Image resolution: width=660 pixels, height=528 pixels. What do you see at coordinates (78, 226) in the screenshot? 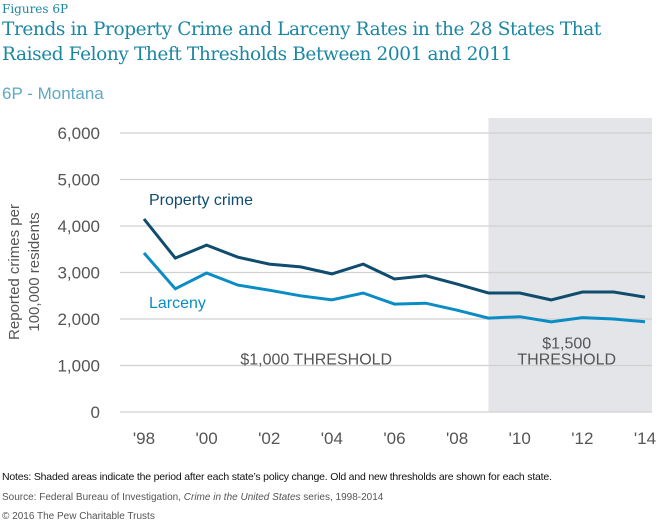
I see `y-tick-label: 4,000` at bounding box center [78, 226].